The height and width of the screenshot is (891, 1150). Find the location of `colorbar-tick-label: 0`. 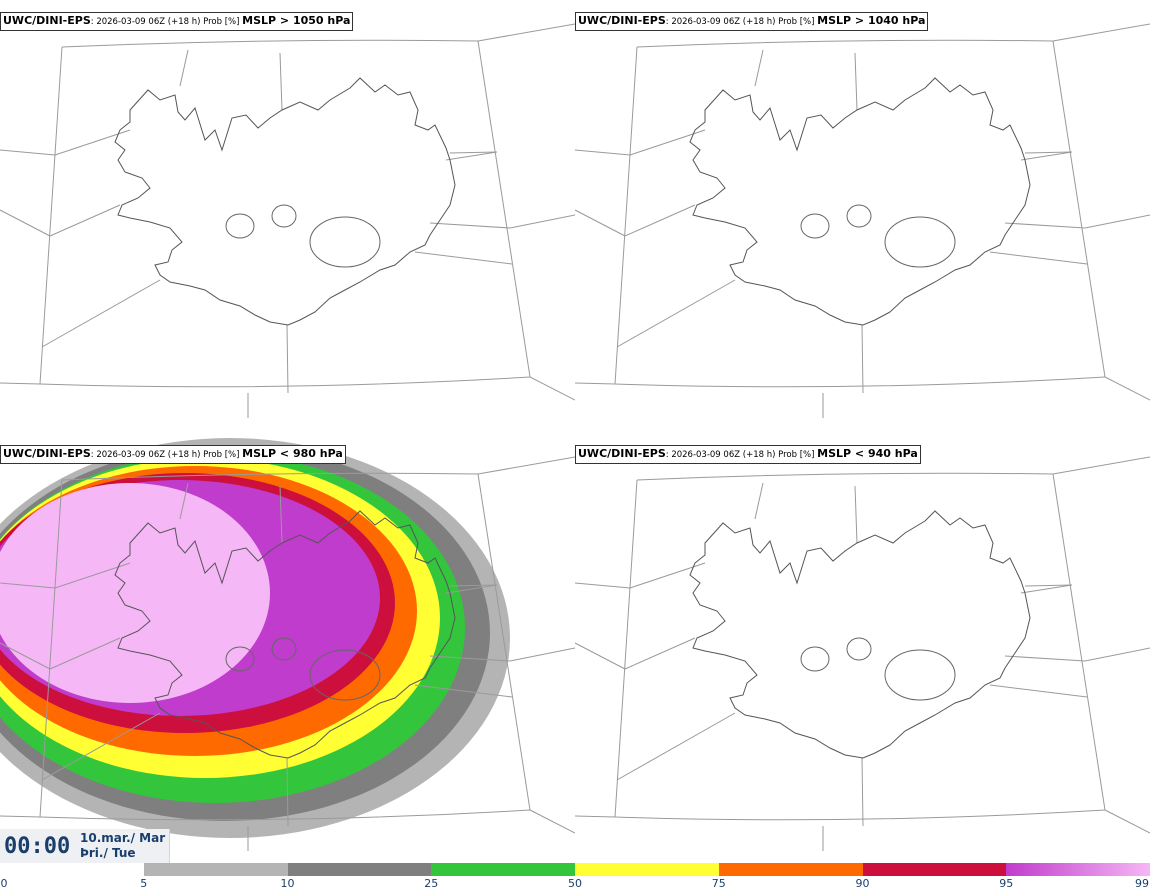

colorbar-tick-label: 0 is located at coordinates (4, 883).